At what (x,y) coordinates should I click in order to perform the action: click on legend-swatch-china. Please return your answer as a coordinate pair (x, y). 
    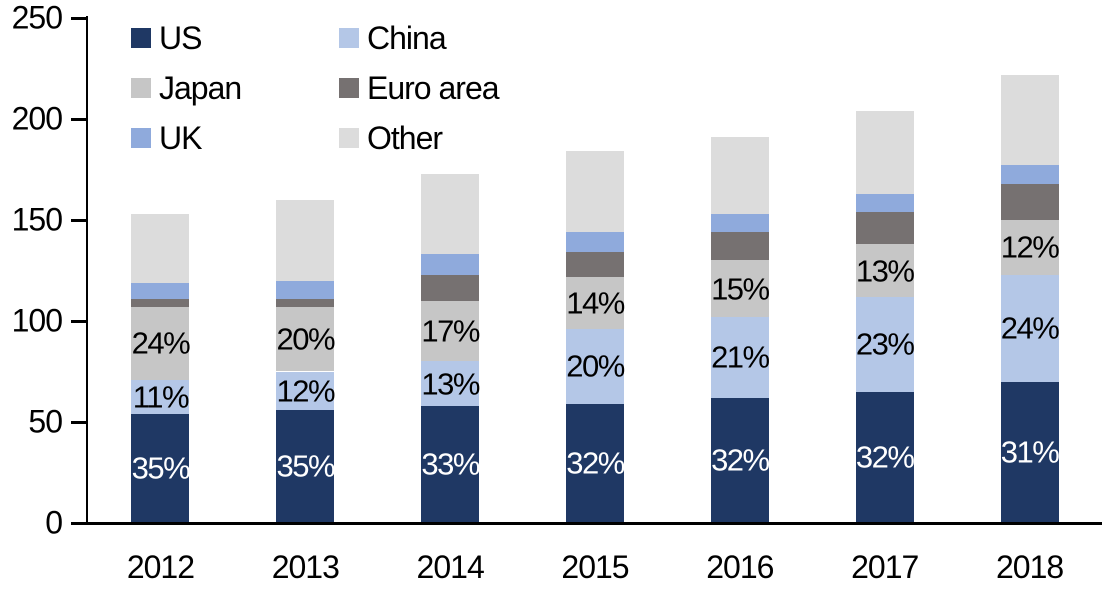
    Looking at the image, I should click on (349, 38).